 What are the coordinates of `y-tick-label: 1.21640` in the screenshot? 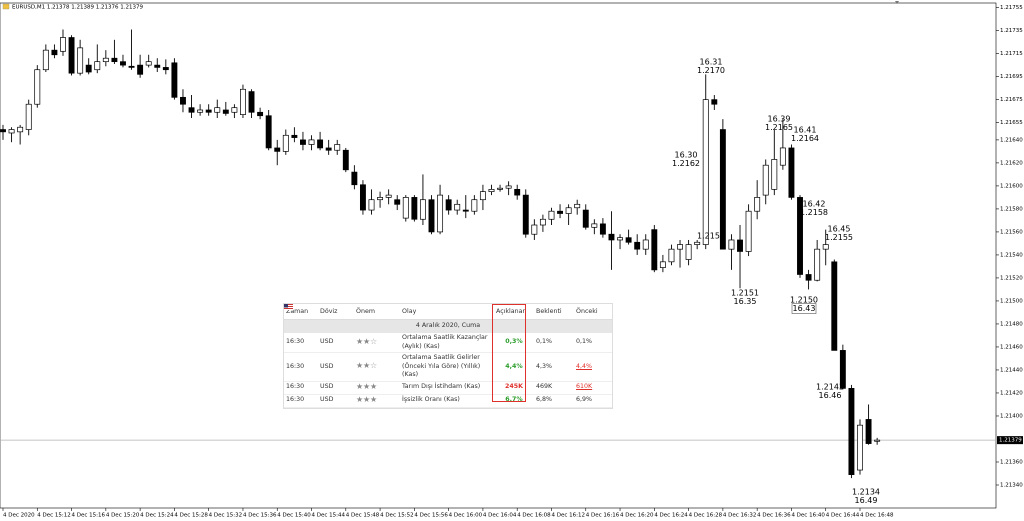 It's located at (1011, 140).